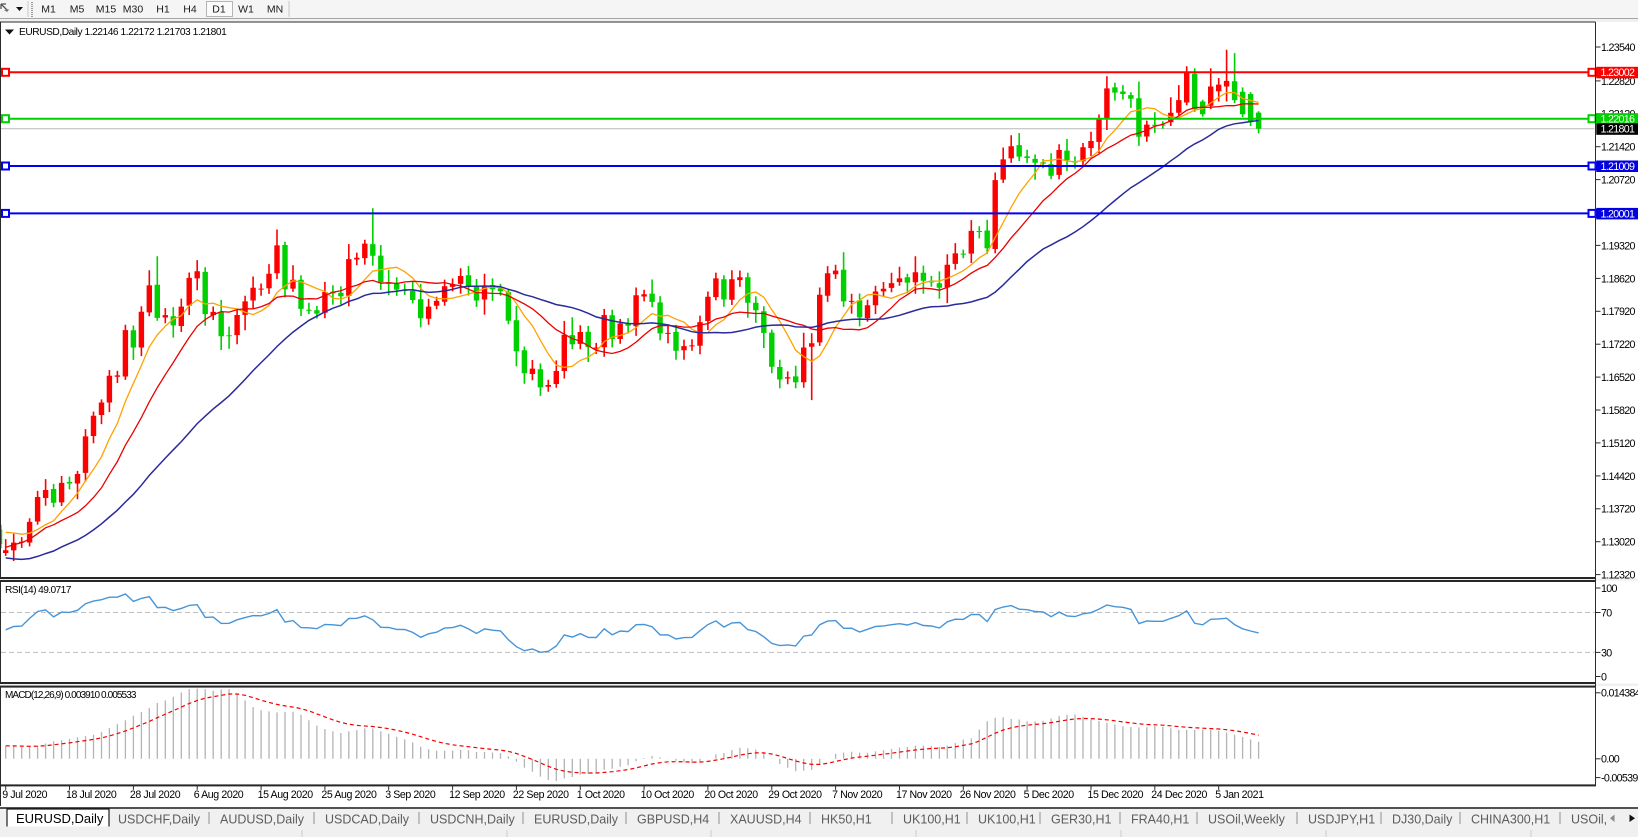 The height and width of the screenshot is (837, 1638). What do you see at coordinates (349, 795) in the screenshot?
I see `svg-text: 25 Aug 2020` at bounding box center [349, 795].